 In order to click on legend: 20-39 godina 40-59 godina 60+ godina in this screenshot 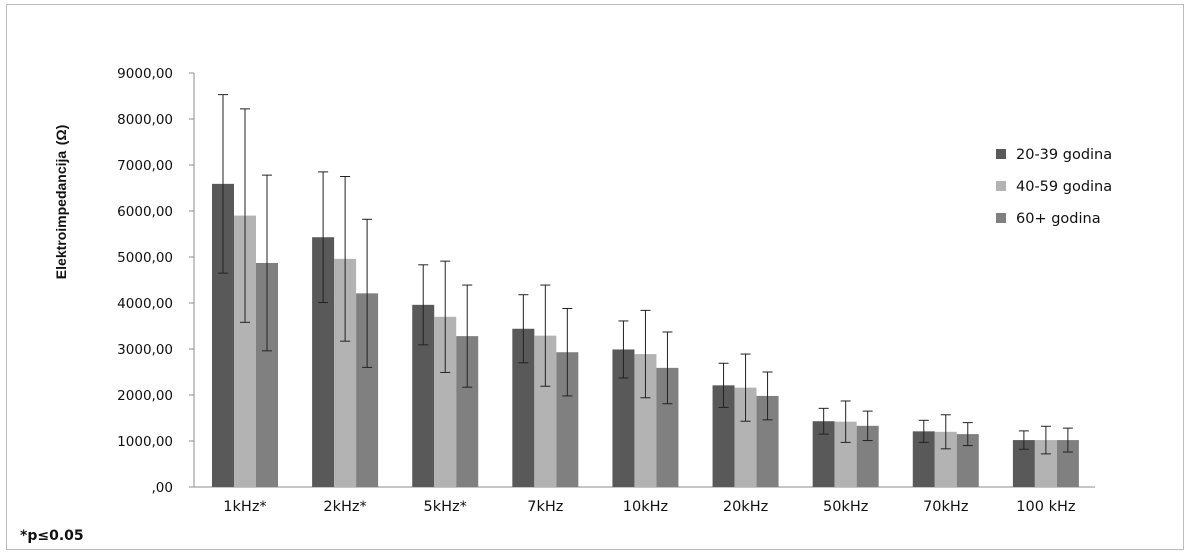, I will do `click(1054, 187)`.